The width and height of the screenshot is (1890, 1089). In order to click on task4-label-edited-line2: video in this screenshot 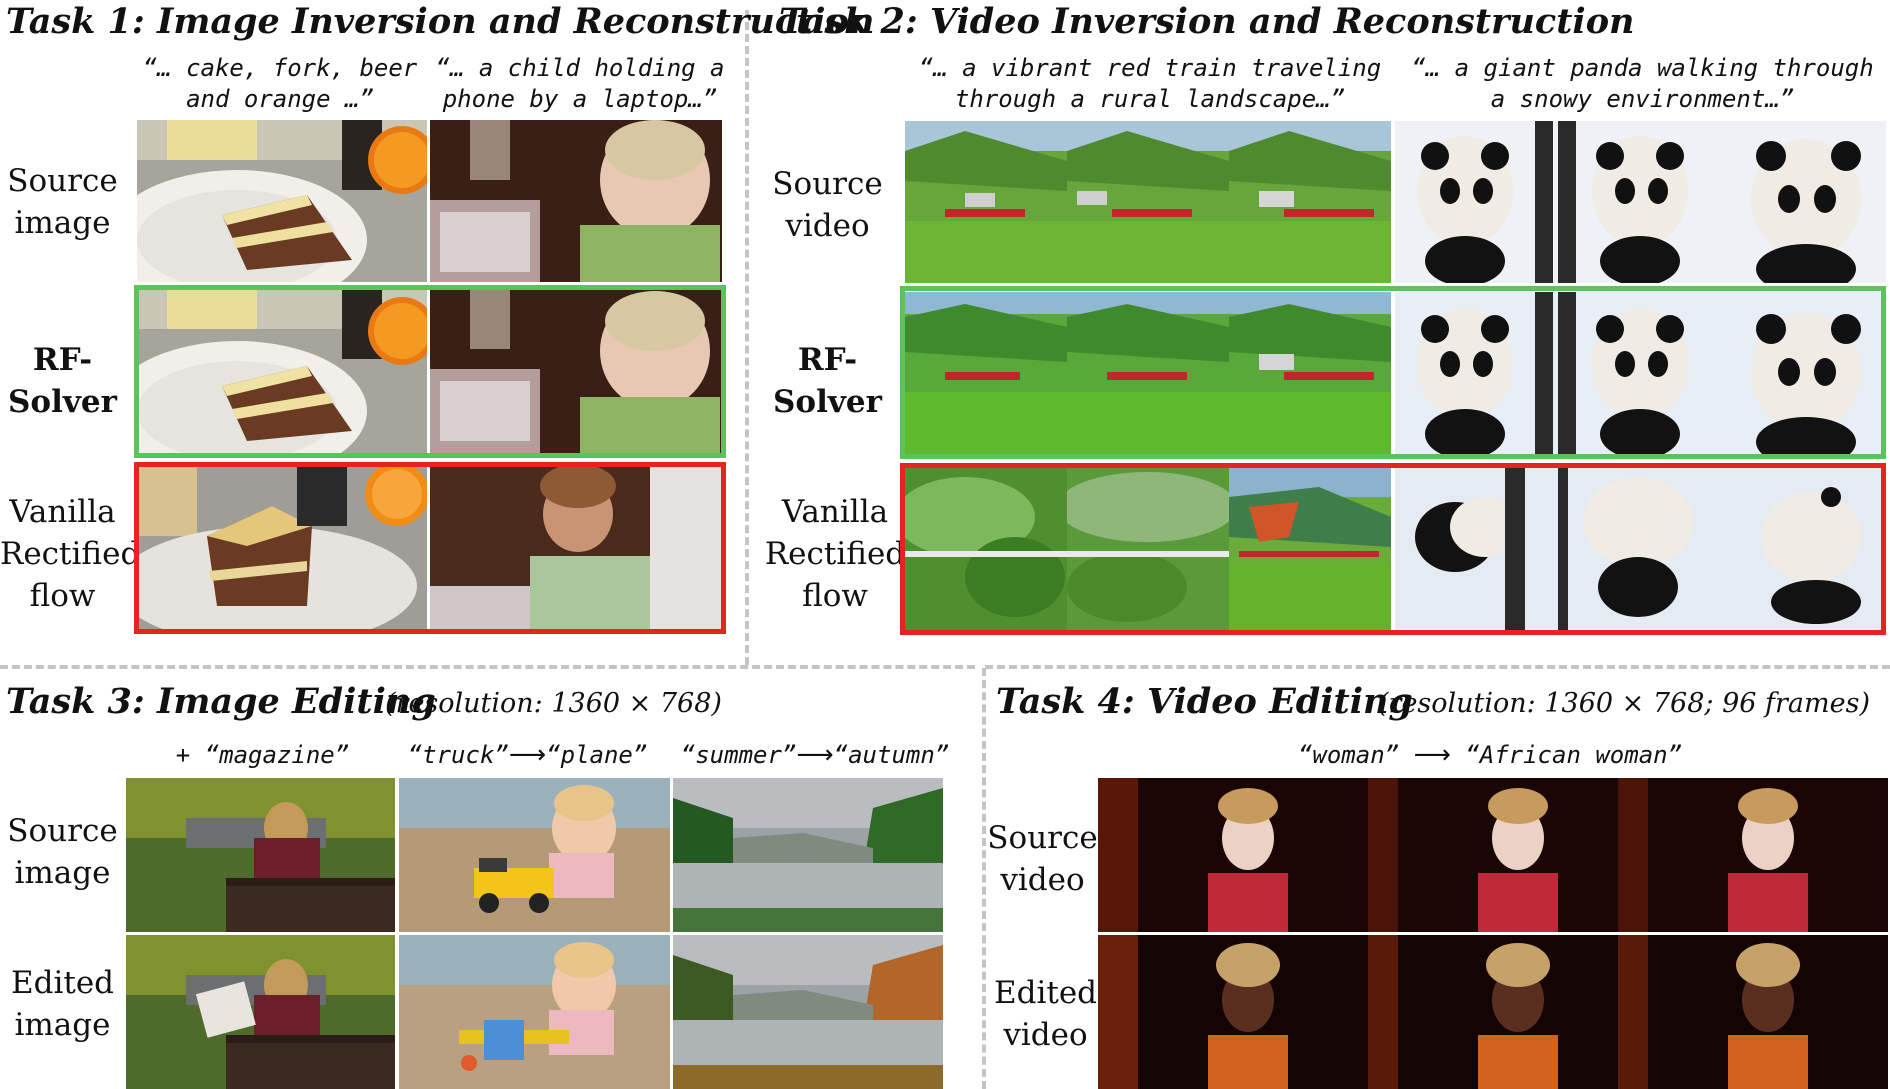, I will do `click(1045, 1035)`.